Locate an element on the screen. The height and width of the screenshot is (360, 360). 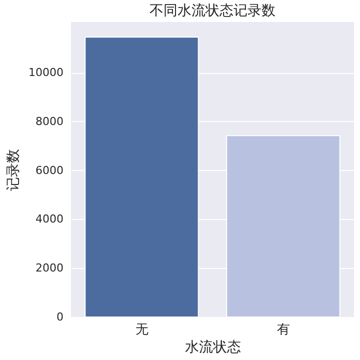
y-tick-label: 6000 is located at coordinates (50, 170).